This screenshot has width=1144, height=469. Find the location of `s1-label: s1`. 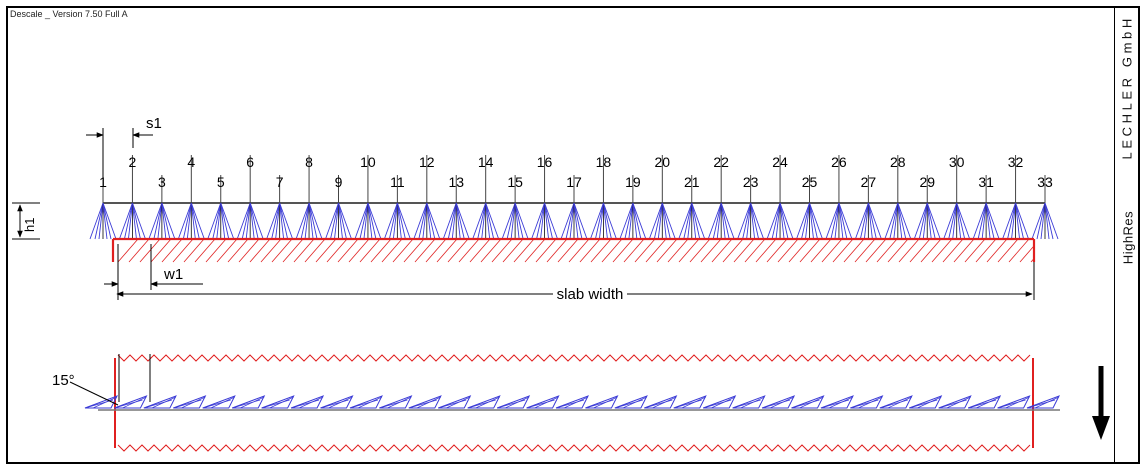

s1-label: s1 is located at coordinates (154, 123).